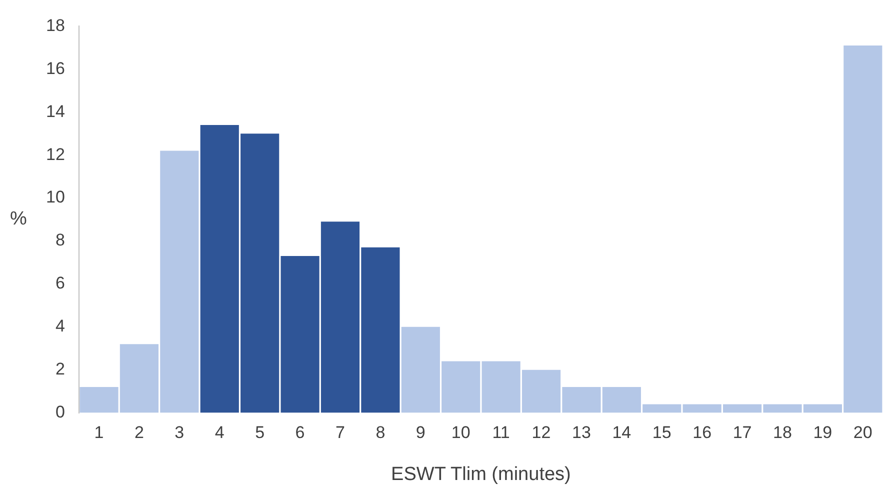  What do you see at coordinates (662, 432) in the screenshot?
I see `x-tick-label: 15` at bounding box center [662, 432].